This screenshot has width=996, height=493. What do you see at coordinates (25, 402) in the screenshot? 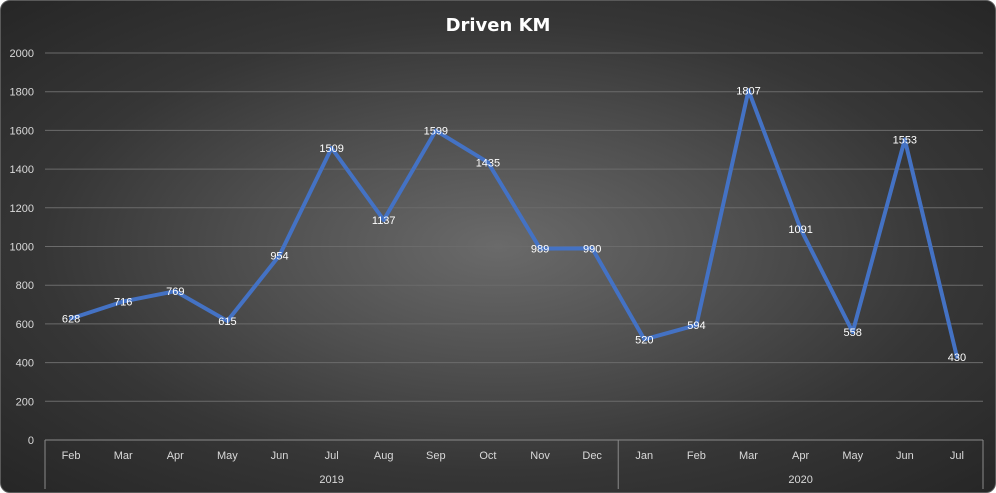
I see `y-tick-label: 200` at bounding box center [25, 402].